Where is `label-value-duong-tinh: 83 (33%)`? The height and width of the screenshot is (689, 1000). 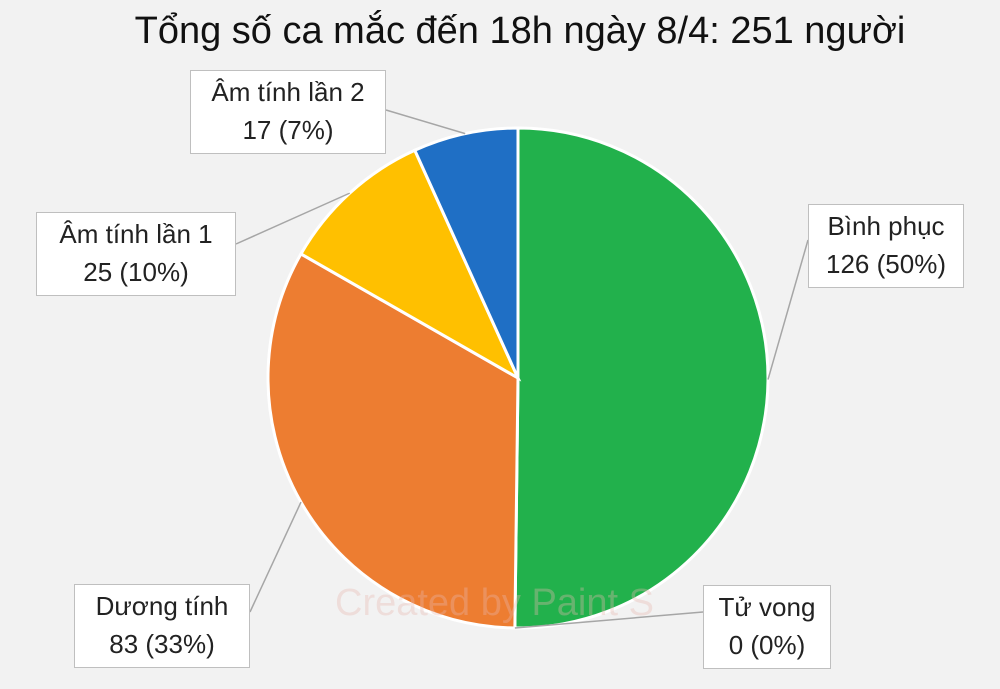 label-value-duong-tinh: 83 (33%) is located at coordinates (162, 644).